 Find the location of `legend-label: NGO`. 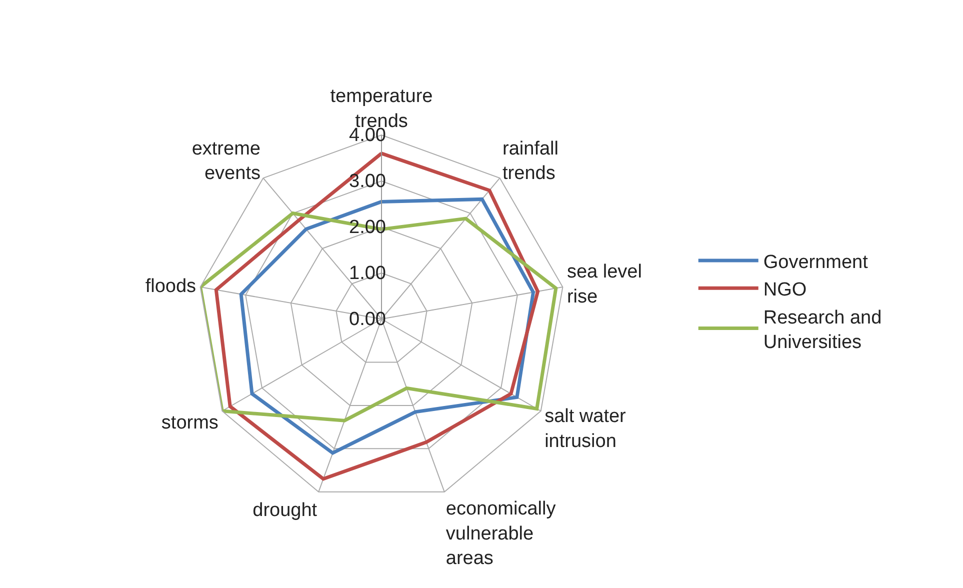

legend-label: NGO is located at coordinates (785, 290).